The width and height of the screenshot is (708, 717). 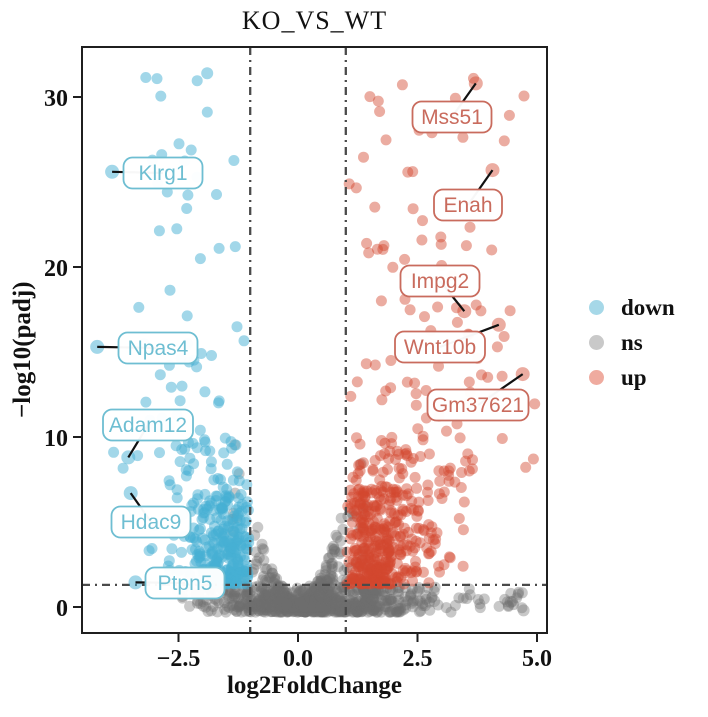 I want to click on gene-label-text: Klrg1, so click(x=162, y=173).